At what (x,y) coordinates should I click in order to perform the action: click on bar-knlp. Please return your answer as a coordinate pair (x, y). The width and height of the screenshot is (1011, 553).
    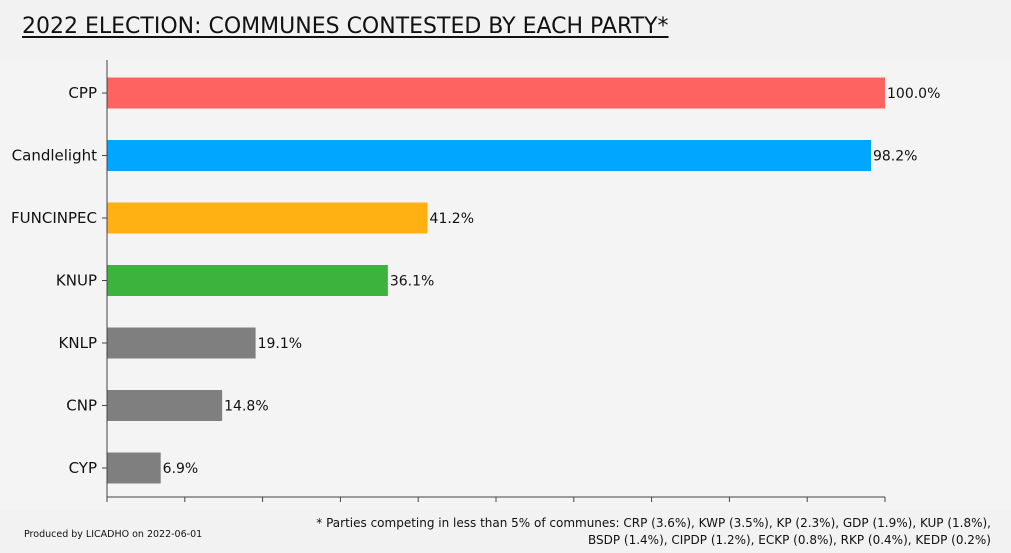
    Looking at the image, I should click on (181, 343).